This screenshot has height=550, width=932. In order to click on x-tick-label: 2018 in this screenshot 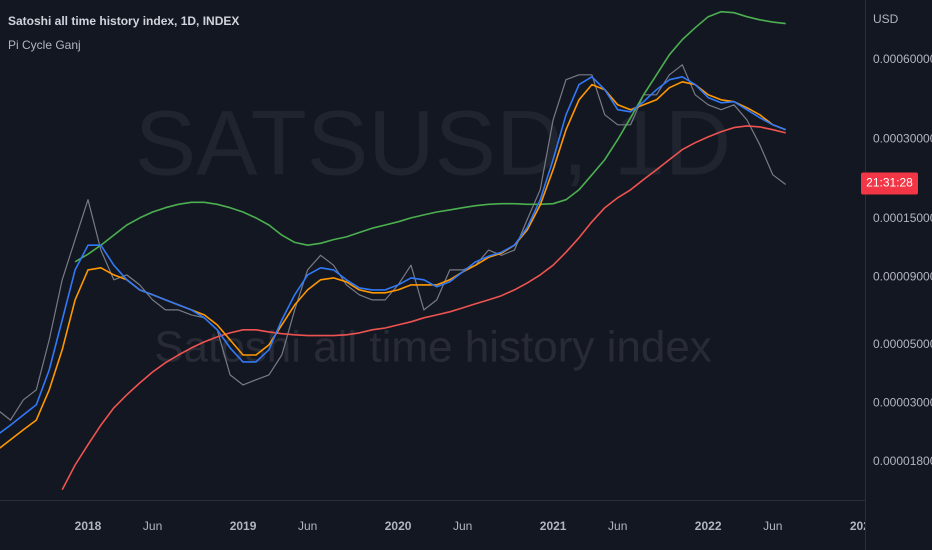, I will do `click(88, 526)`.